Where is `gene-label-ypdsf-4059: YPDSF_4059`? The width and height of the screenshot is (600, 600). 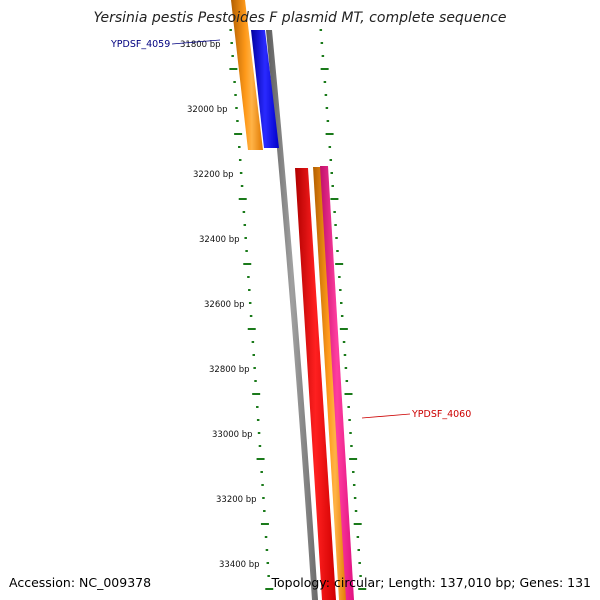 gene-label-ypdsf-4059: YPDSF_4059 is located at coordinates (140, 44).